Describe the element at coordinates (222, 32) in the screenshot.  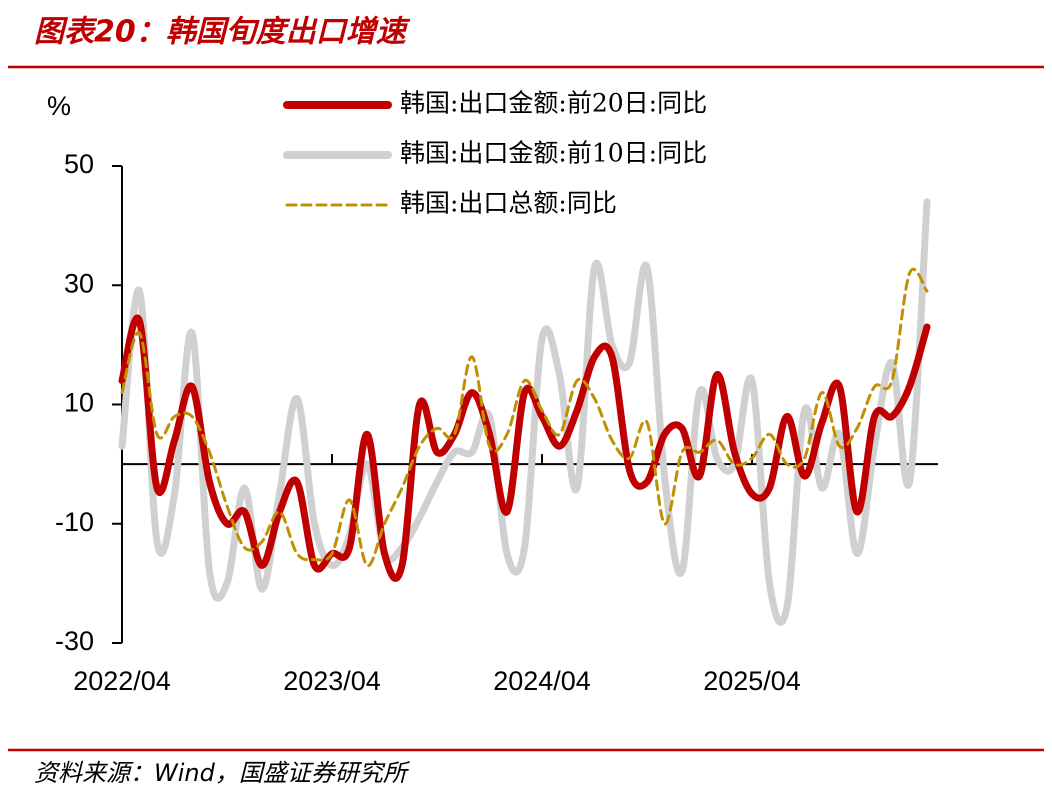
I see `chart-title: 图表20：韩国旬度出口增速` at that location.